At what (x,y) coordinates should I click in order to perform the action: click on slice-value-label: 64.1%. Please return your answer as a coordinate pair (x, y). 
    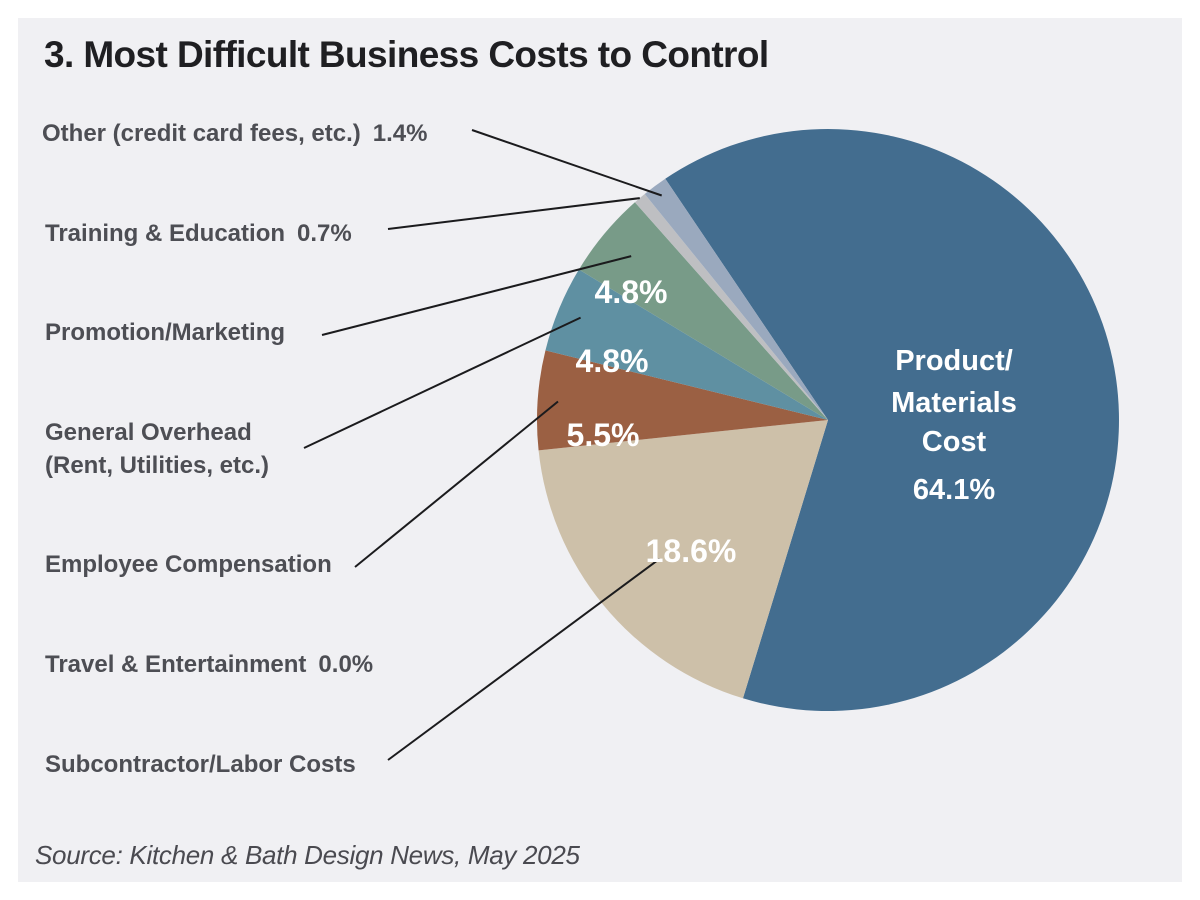
    Looking at the image, I should click on (954, 490).